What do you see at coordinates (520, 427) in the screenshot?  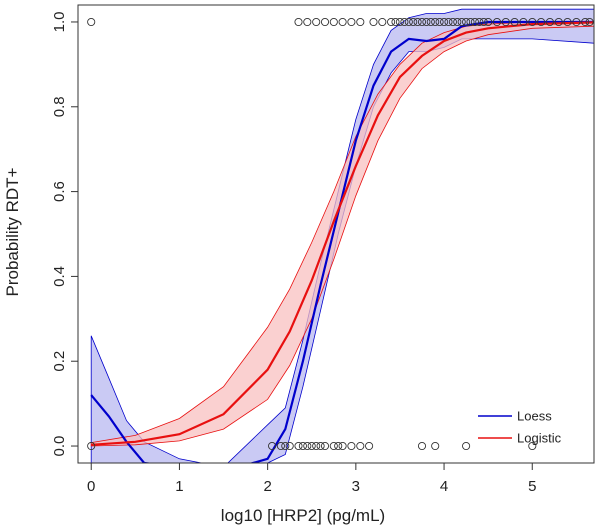 I see `legend: Loess Logistic` at bounding box center [520, 427].